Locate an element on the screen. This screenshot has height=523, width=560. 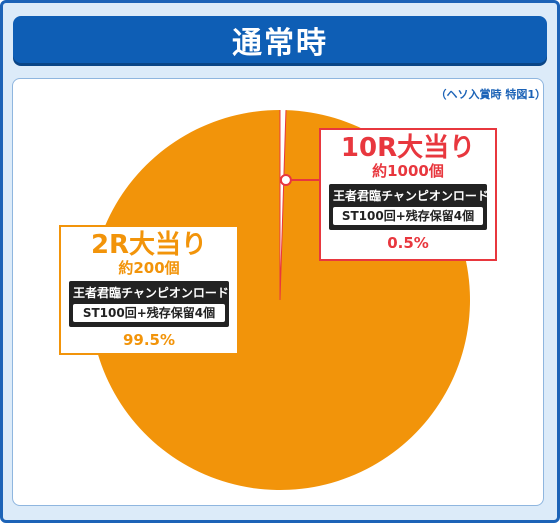
header-bar: 通常時 is located at coordinates (280, 39).